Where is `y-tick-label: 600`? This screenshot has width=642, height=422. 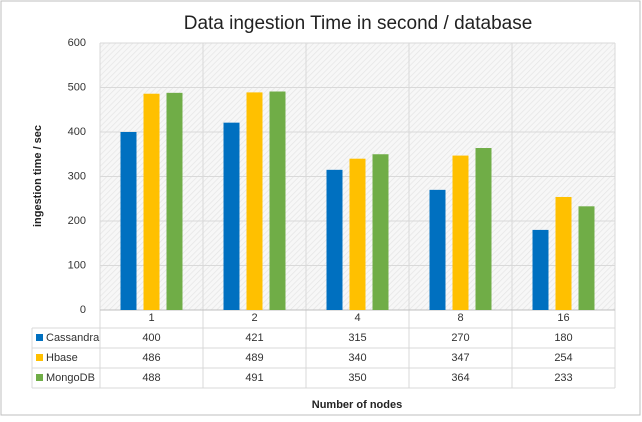 y-tick-label: 600 is located at coordinates (77, 43).